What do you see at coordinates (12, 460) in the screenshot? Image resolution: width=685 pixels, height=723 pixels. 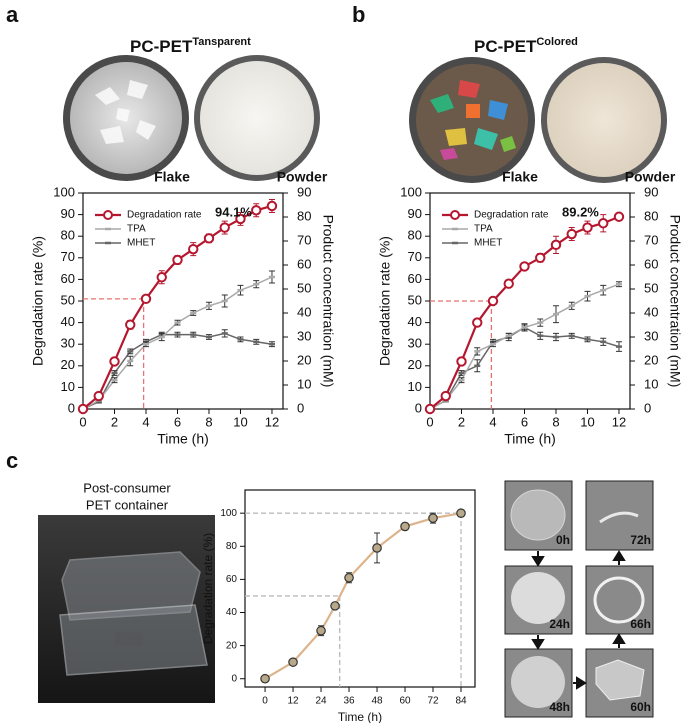 I see `panel-label: c` at bounding box center [12, 460].